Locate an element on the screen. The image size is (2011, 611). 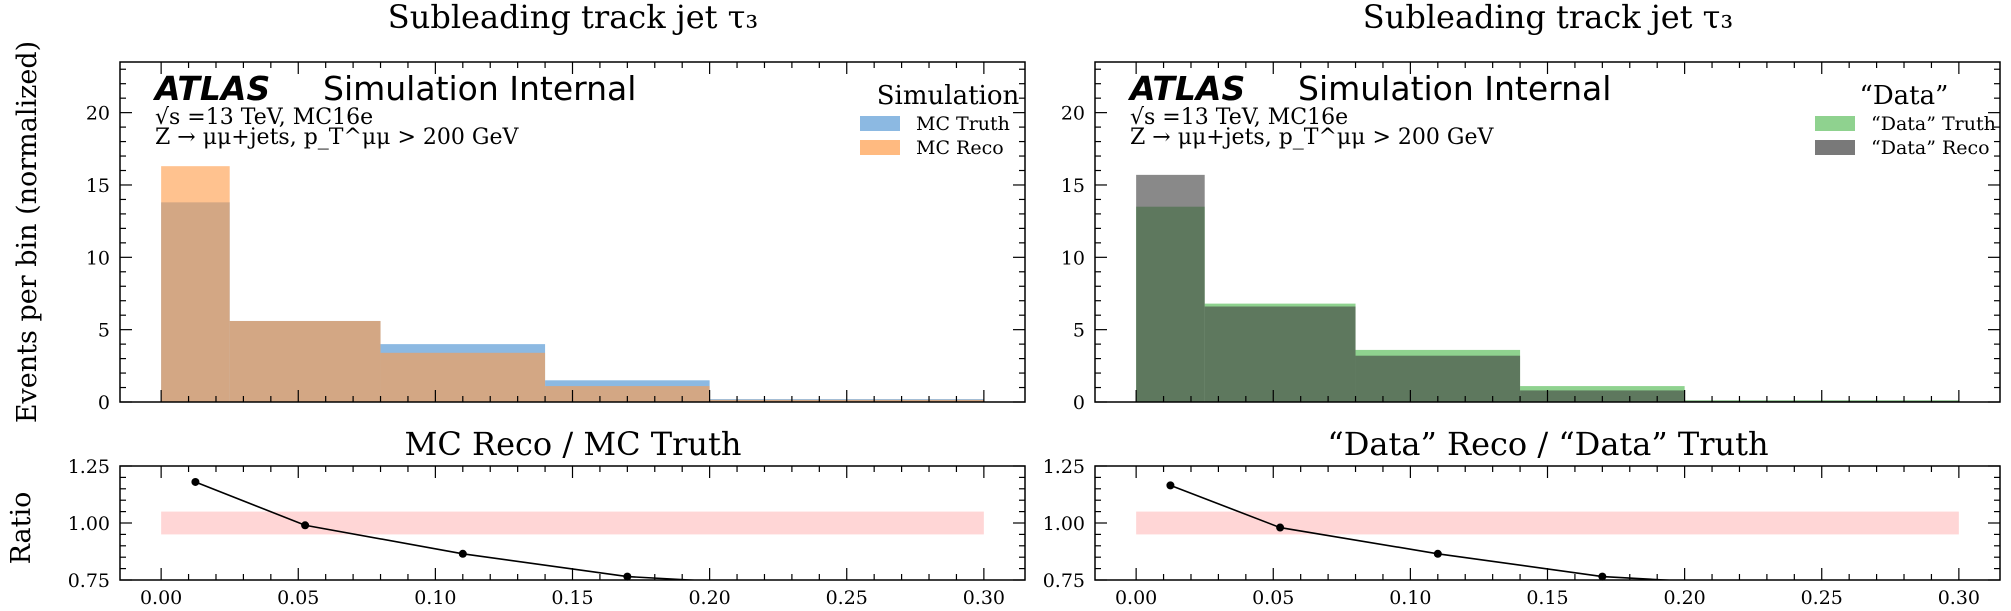
legend-label: MC Reco is located at coordinates (960, 148).